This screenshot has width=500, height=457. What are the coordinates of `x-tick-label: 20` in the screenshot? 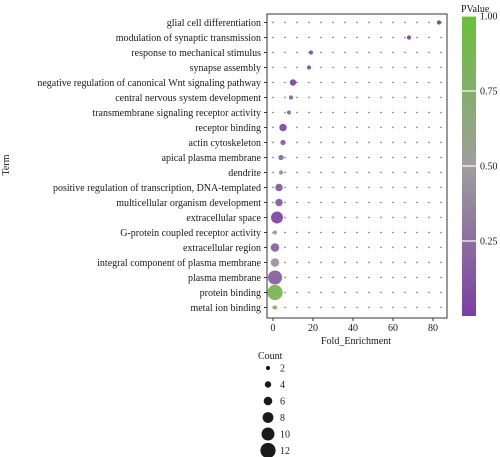 It's located at (313, 328).